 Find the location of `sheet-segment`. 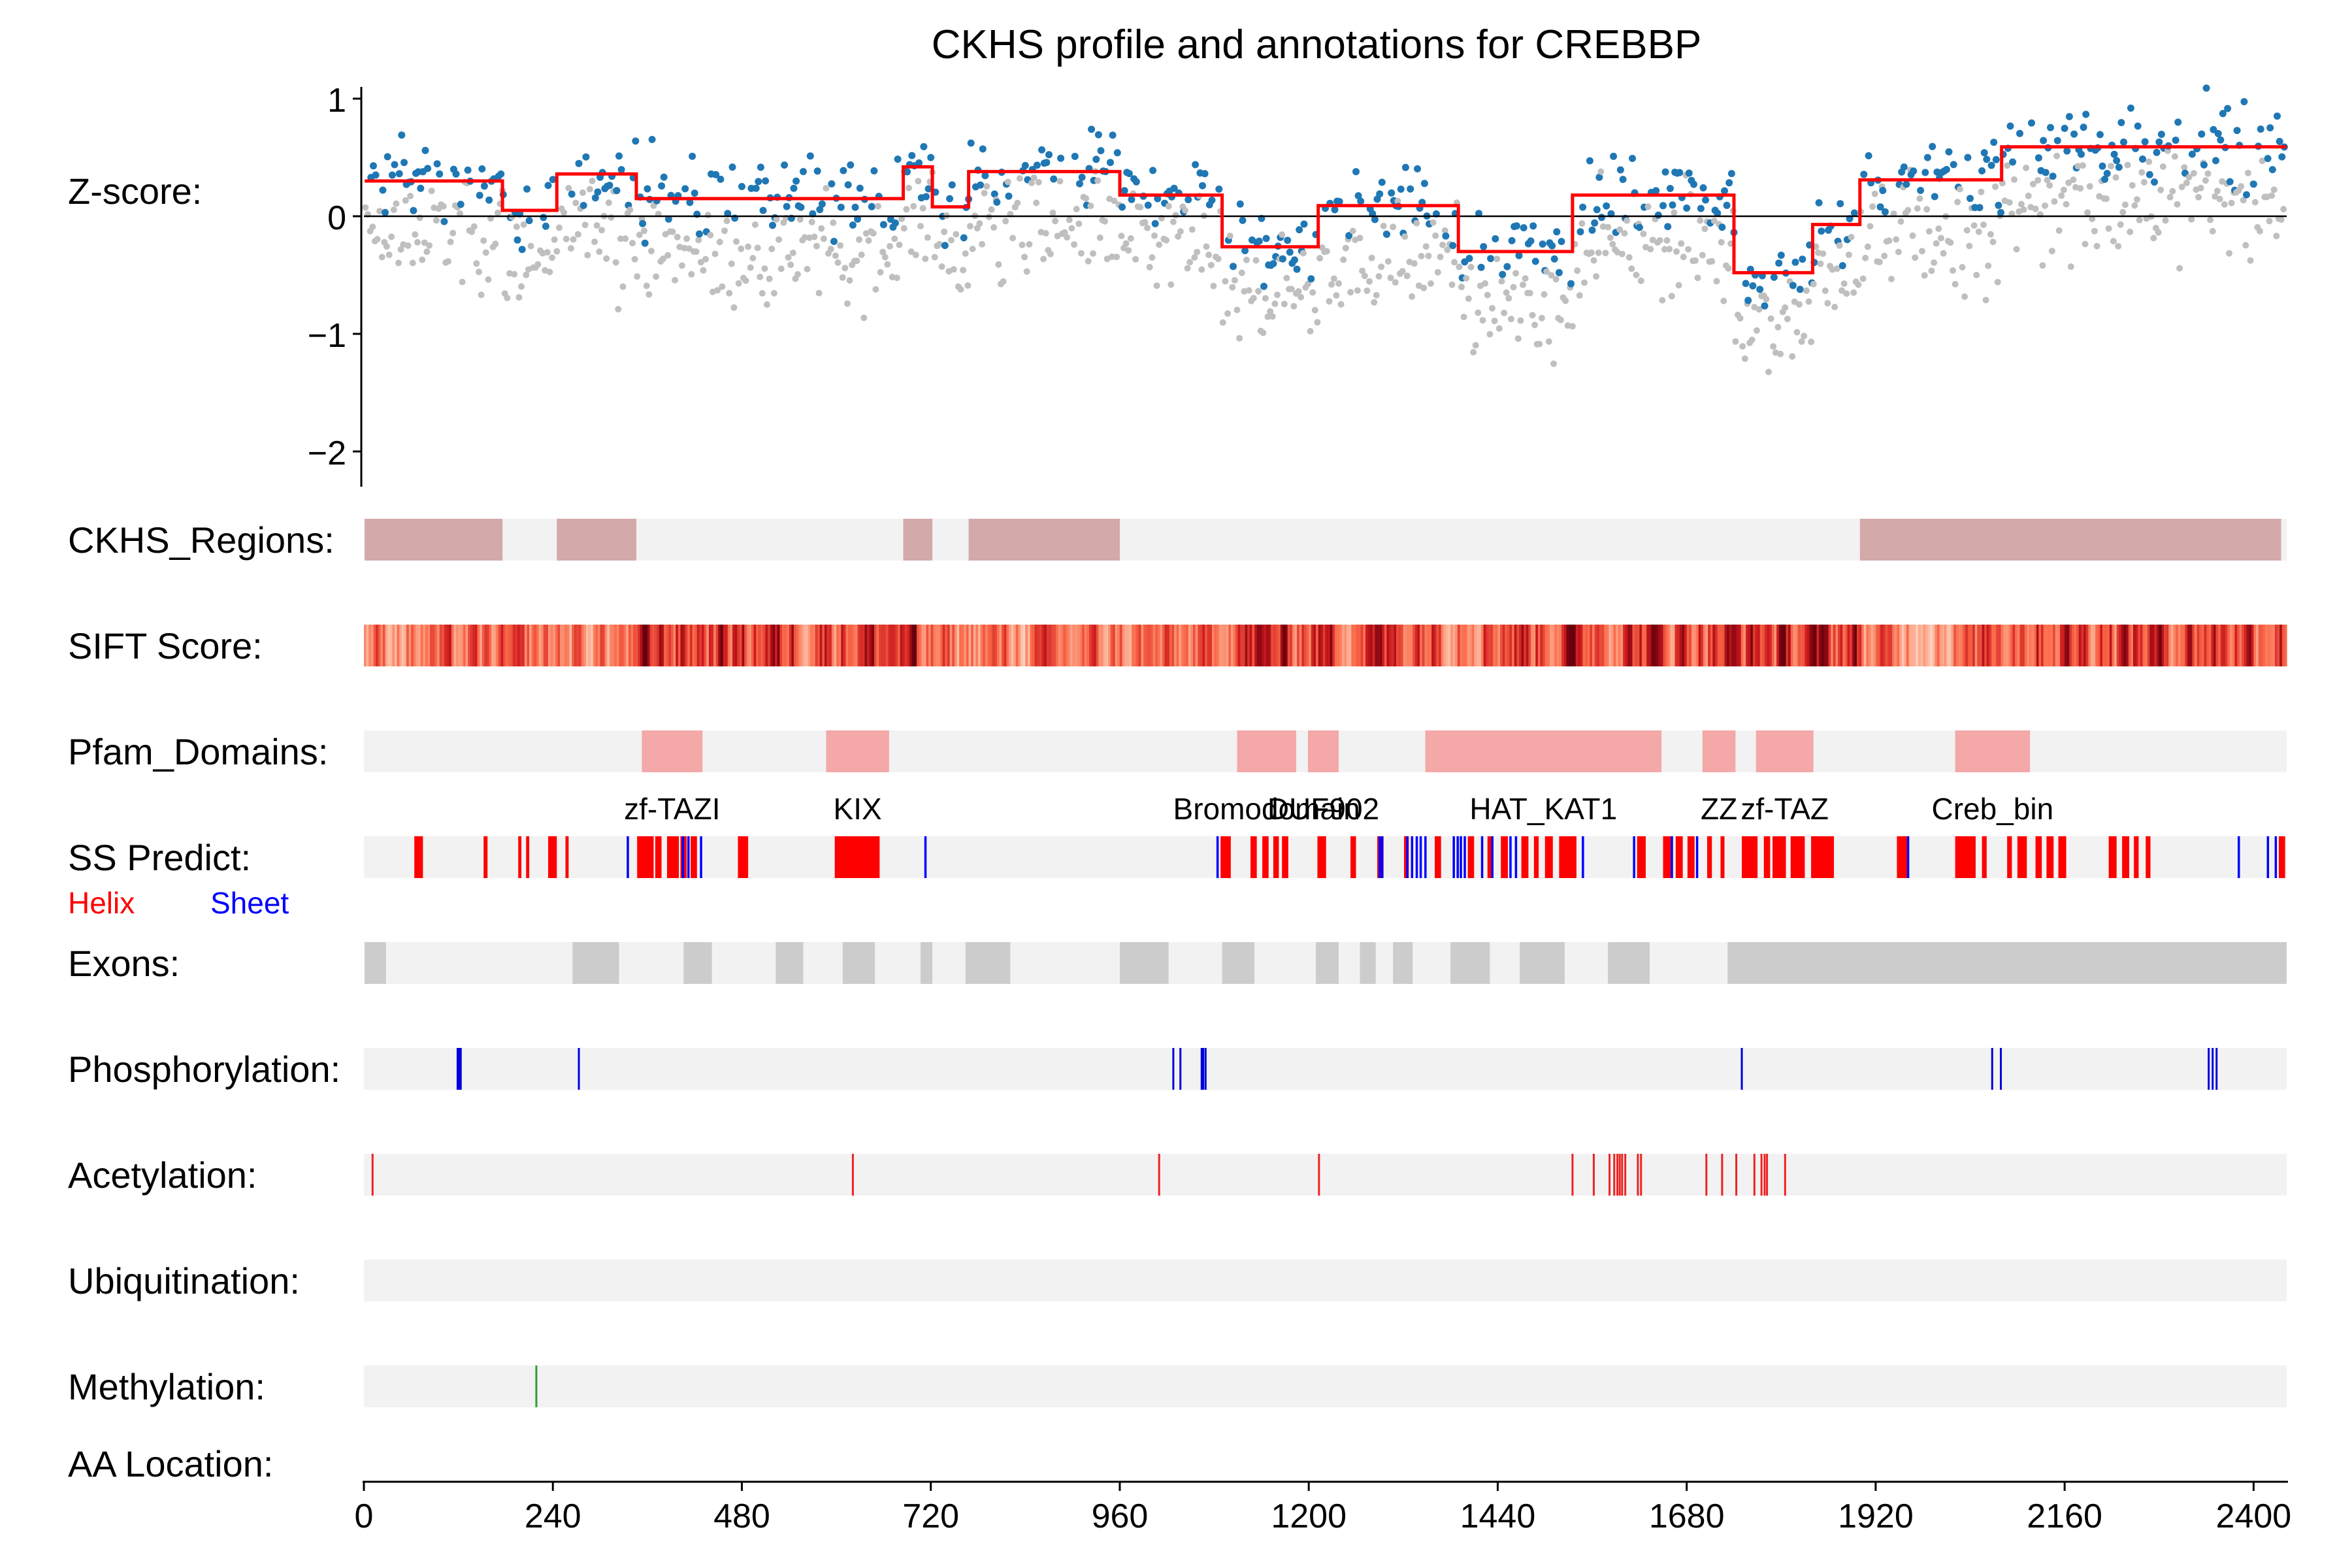

sheet-segment is located at coordinates (1457, 857).